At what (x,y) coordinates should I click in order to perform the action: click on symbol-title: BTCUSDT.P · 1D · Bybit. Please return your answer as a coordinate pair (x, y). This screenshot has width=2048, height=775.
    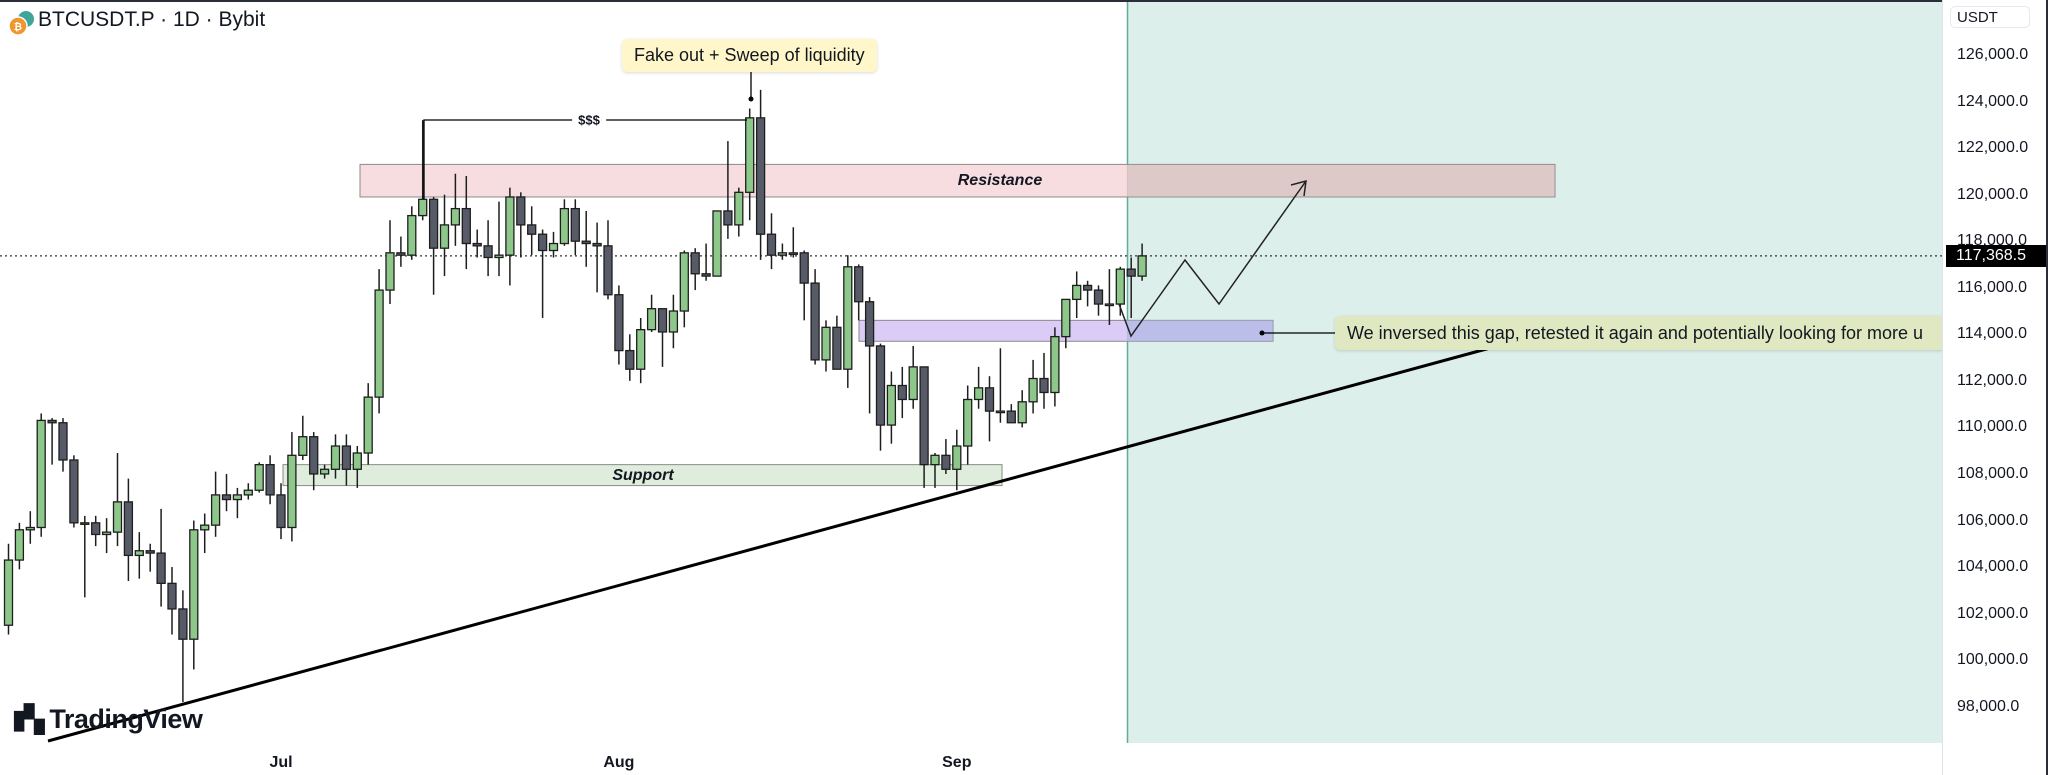
    Looking at the image, I should click on (152, 19).